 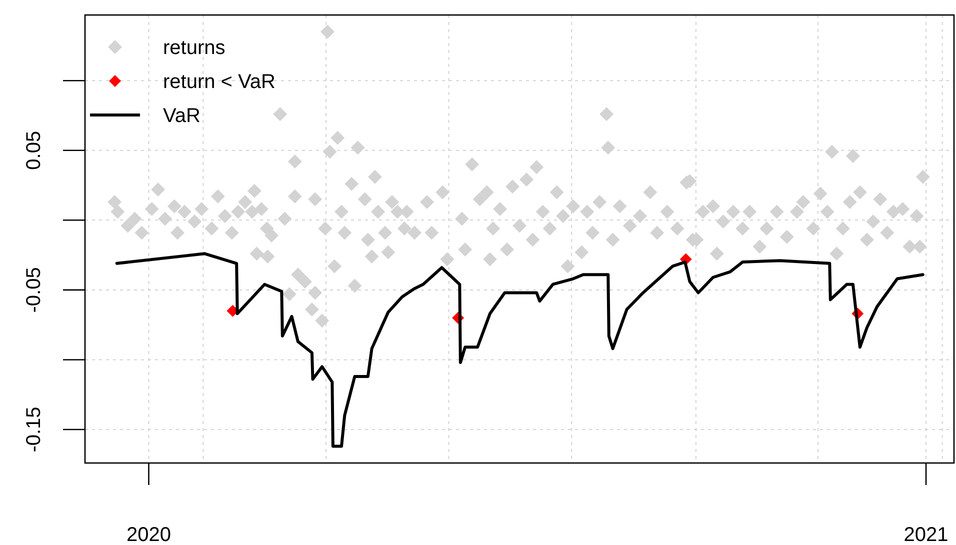 I want to click on legend-label: return < VaR, so click(x=219, y=82).